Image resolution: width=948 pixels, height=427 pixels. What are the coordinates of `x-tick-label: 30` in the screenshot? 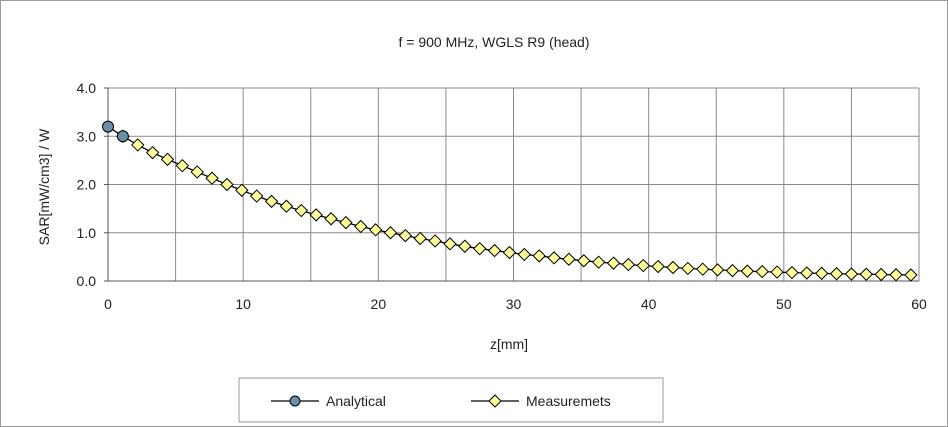 It's located at (514, 304).